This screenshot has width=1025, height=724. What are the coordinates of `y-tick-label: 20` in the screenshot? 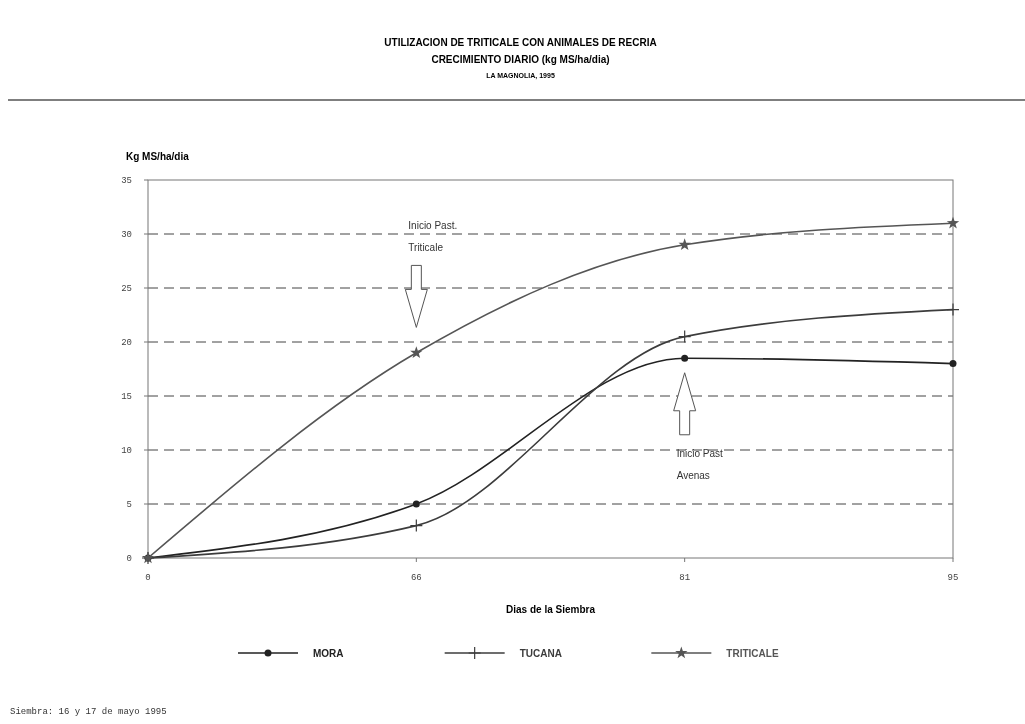 It's located at (126, 343).